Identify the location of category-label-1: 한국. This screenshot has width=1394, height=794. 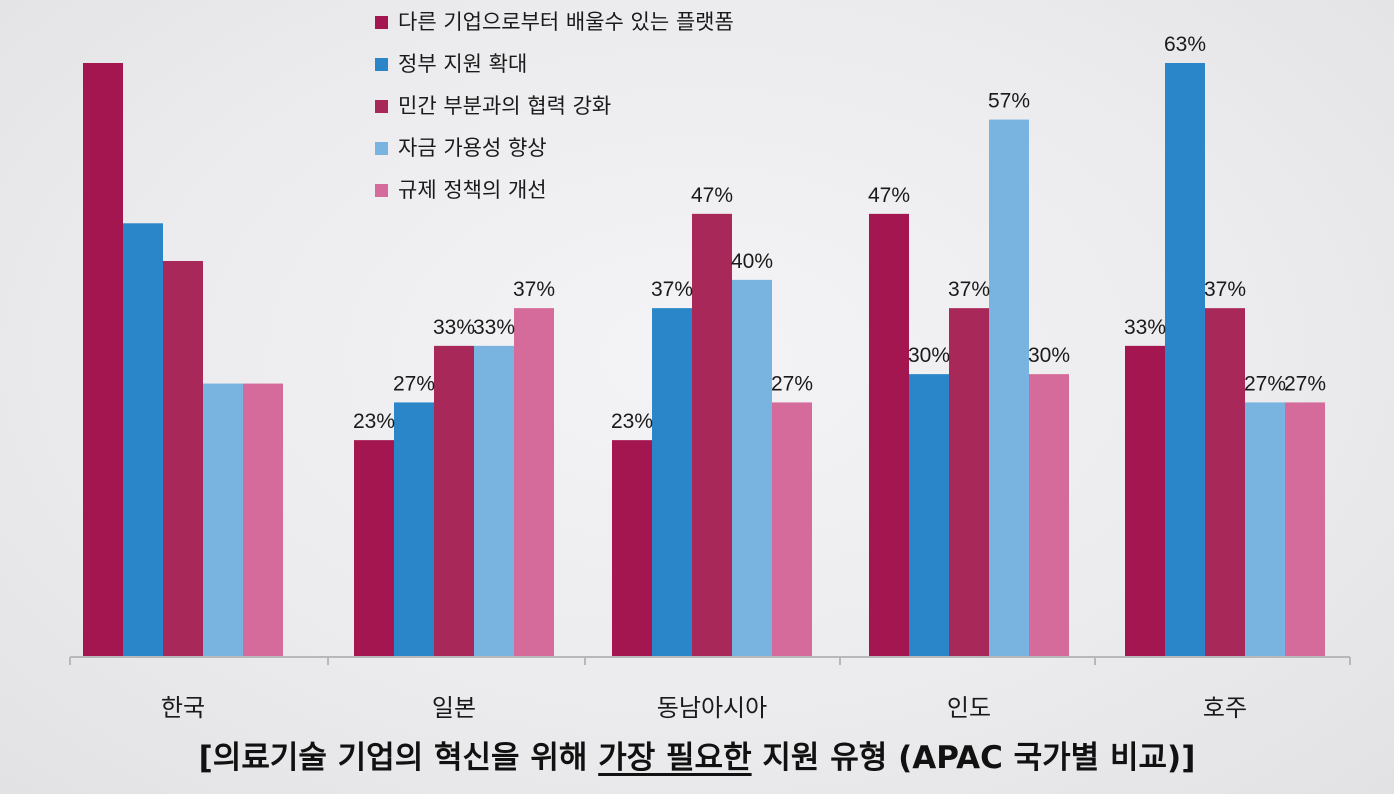
(183, 708).